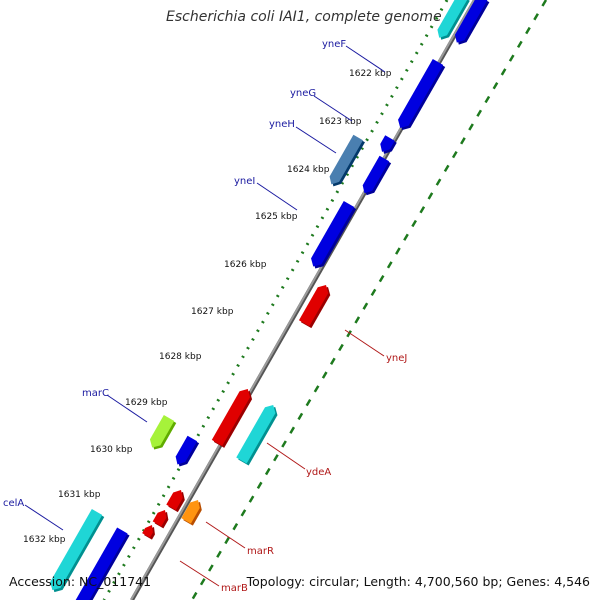 The height and width of the screenshot is (600, 600). I want to click on leader-yneJ, so click(364, 343).